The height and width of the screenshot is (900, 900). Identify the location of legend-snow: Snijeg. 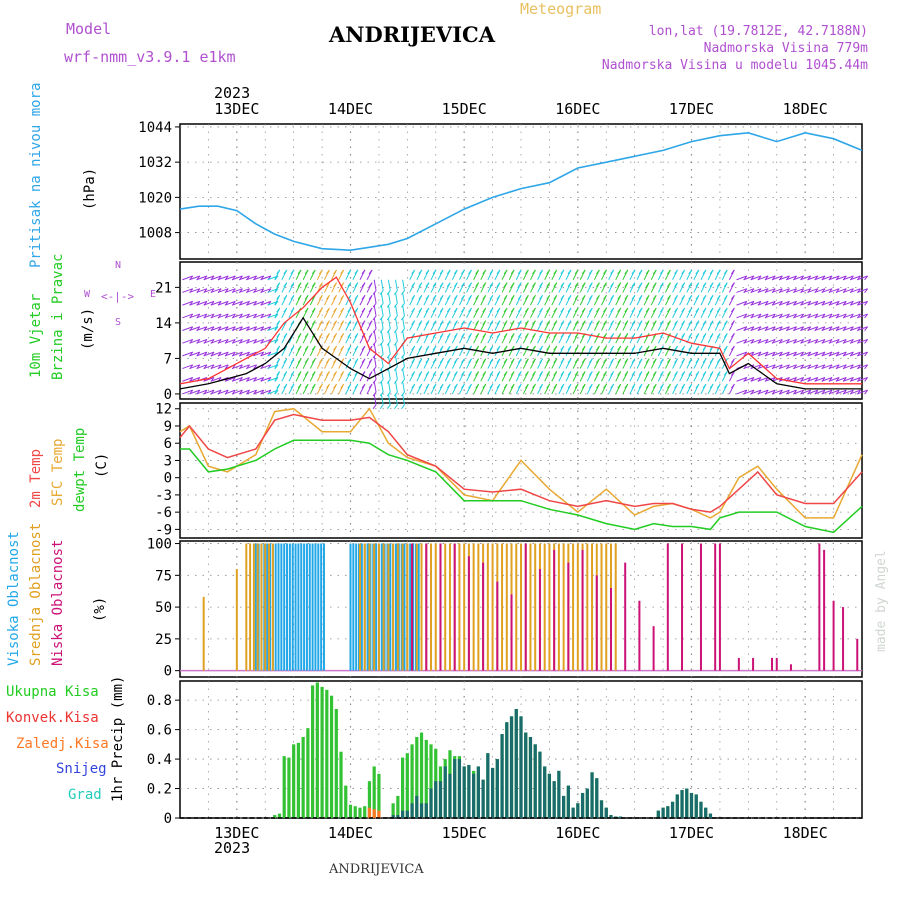
(81, 769).